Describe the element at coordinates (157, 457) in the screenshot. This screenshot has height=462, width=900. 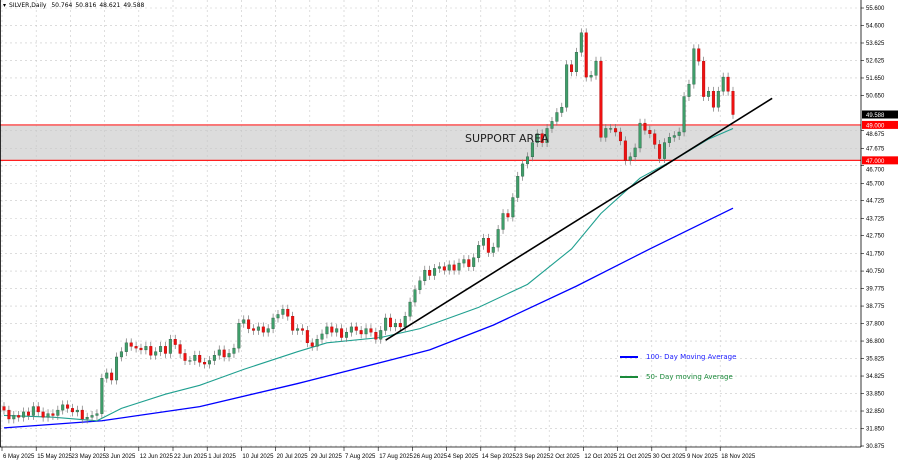
I see `x-tick-label: 12 Jun 2025` at that location.